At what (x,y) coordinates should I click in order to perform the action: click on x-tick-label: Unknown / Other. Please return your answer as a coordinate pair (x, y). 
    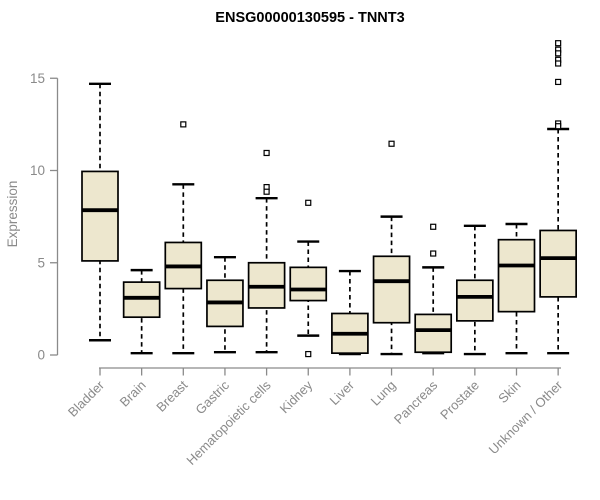
    Looking at the image, I should click on (526, 417).